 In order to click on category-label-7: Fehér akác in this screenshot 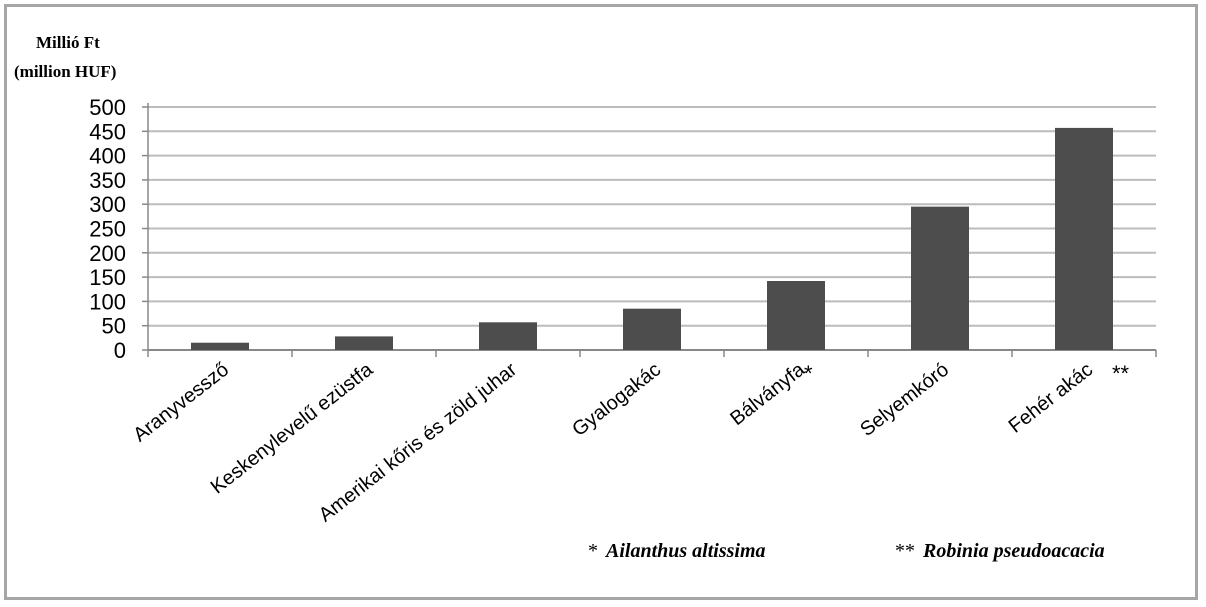, I will do `click(1051, 398)`.